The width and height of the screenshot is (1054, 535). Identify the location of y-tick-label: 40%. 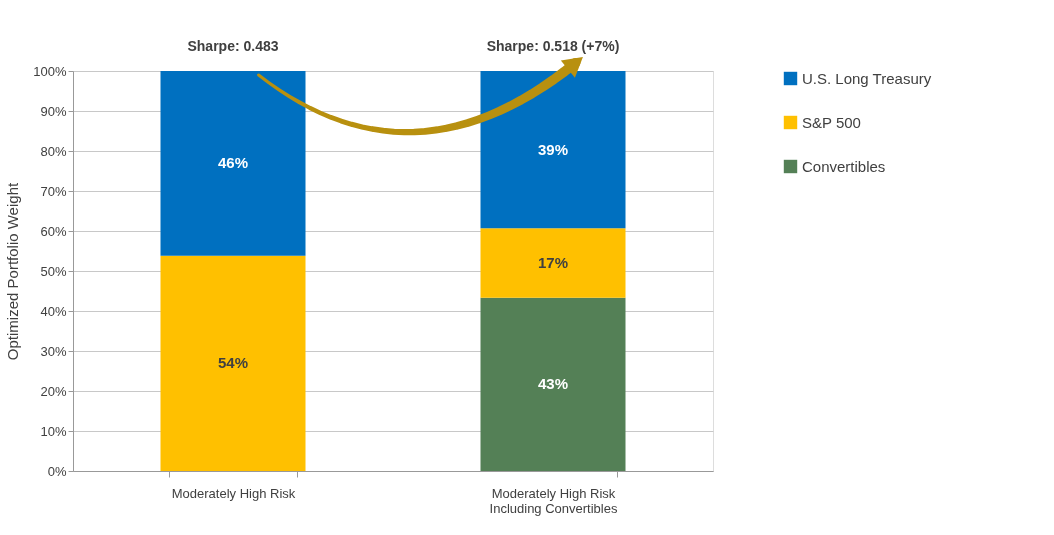
(53, 311).